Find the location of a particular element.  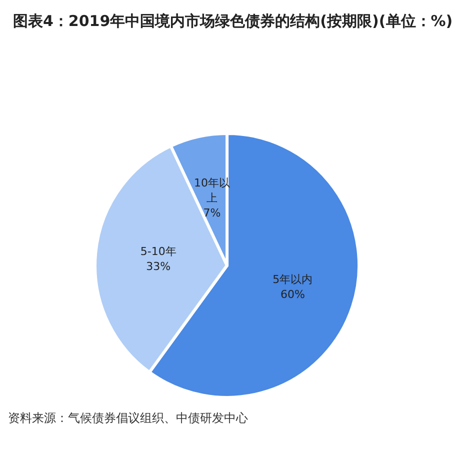

data-label: 7% is located at coordinates (212, 213).